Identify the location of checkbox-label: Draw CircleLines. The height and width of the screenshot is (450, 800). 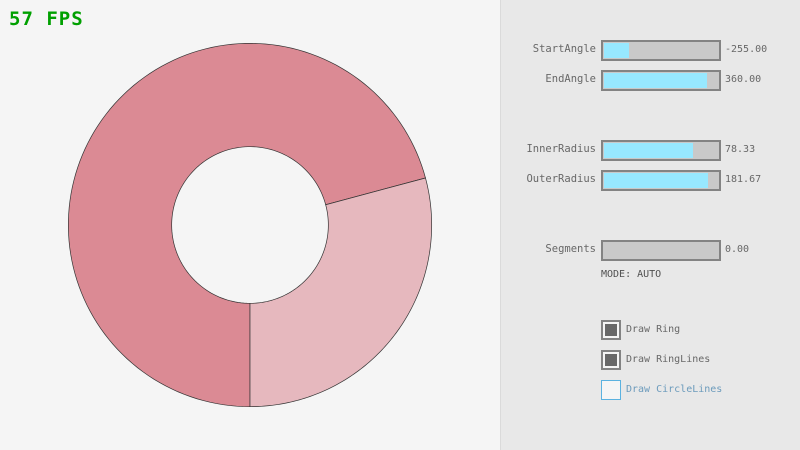
(674, 389).